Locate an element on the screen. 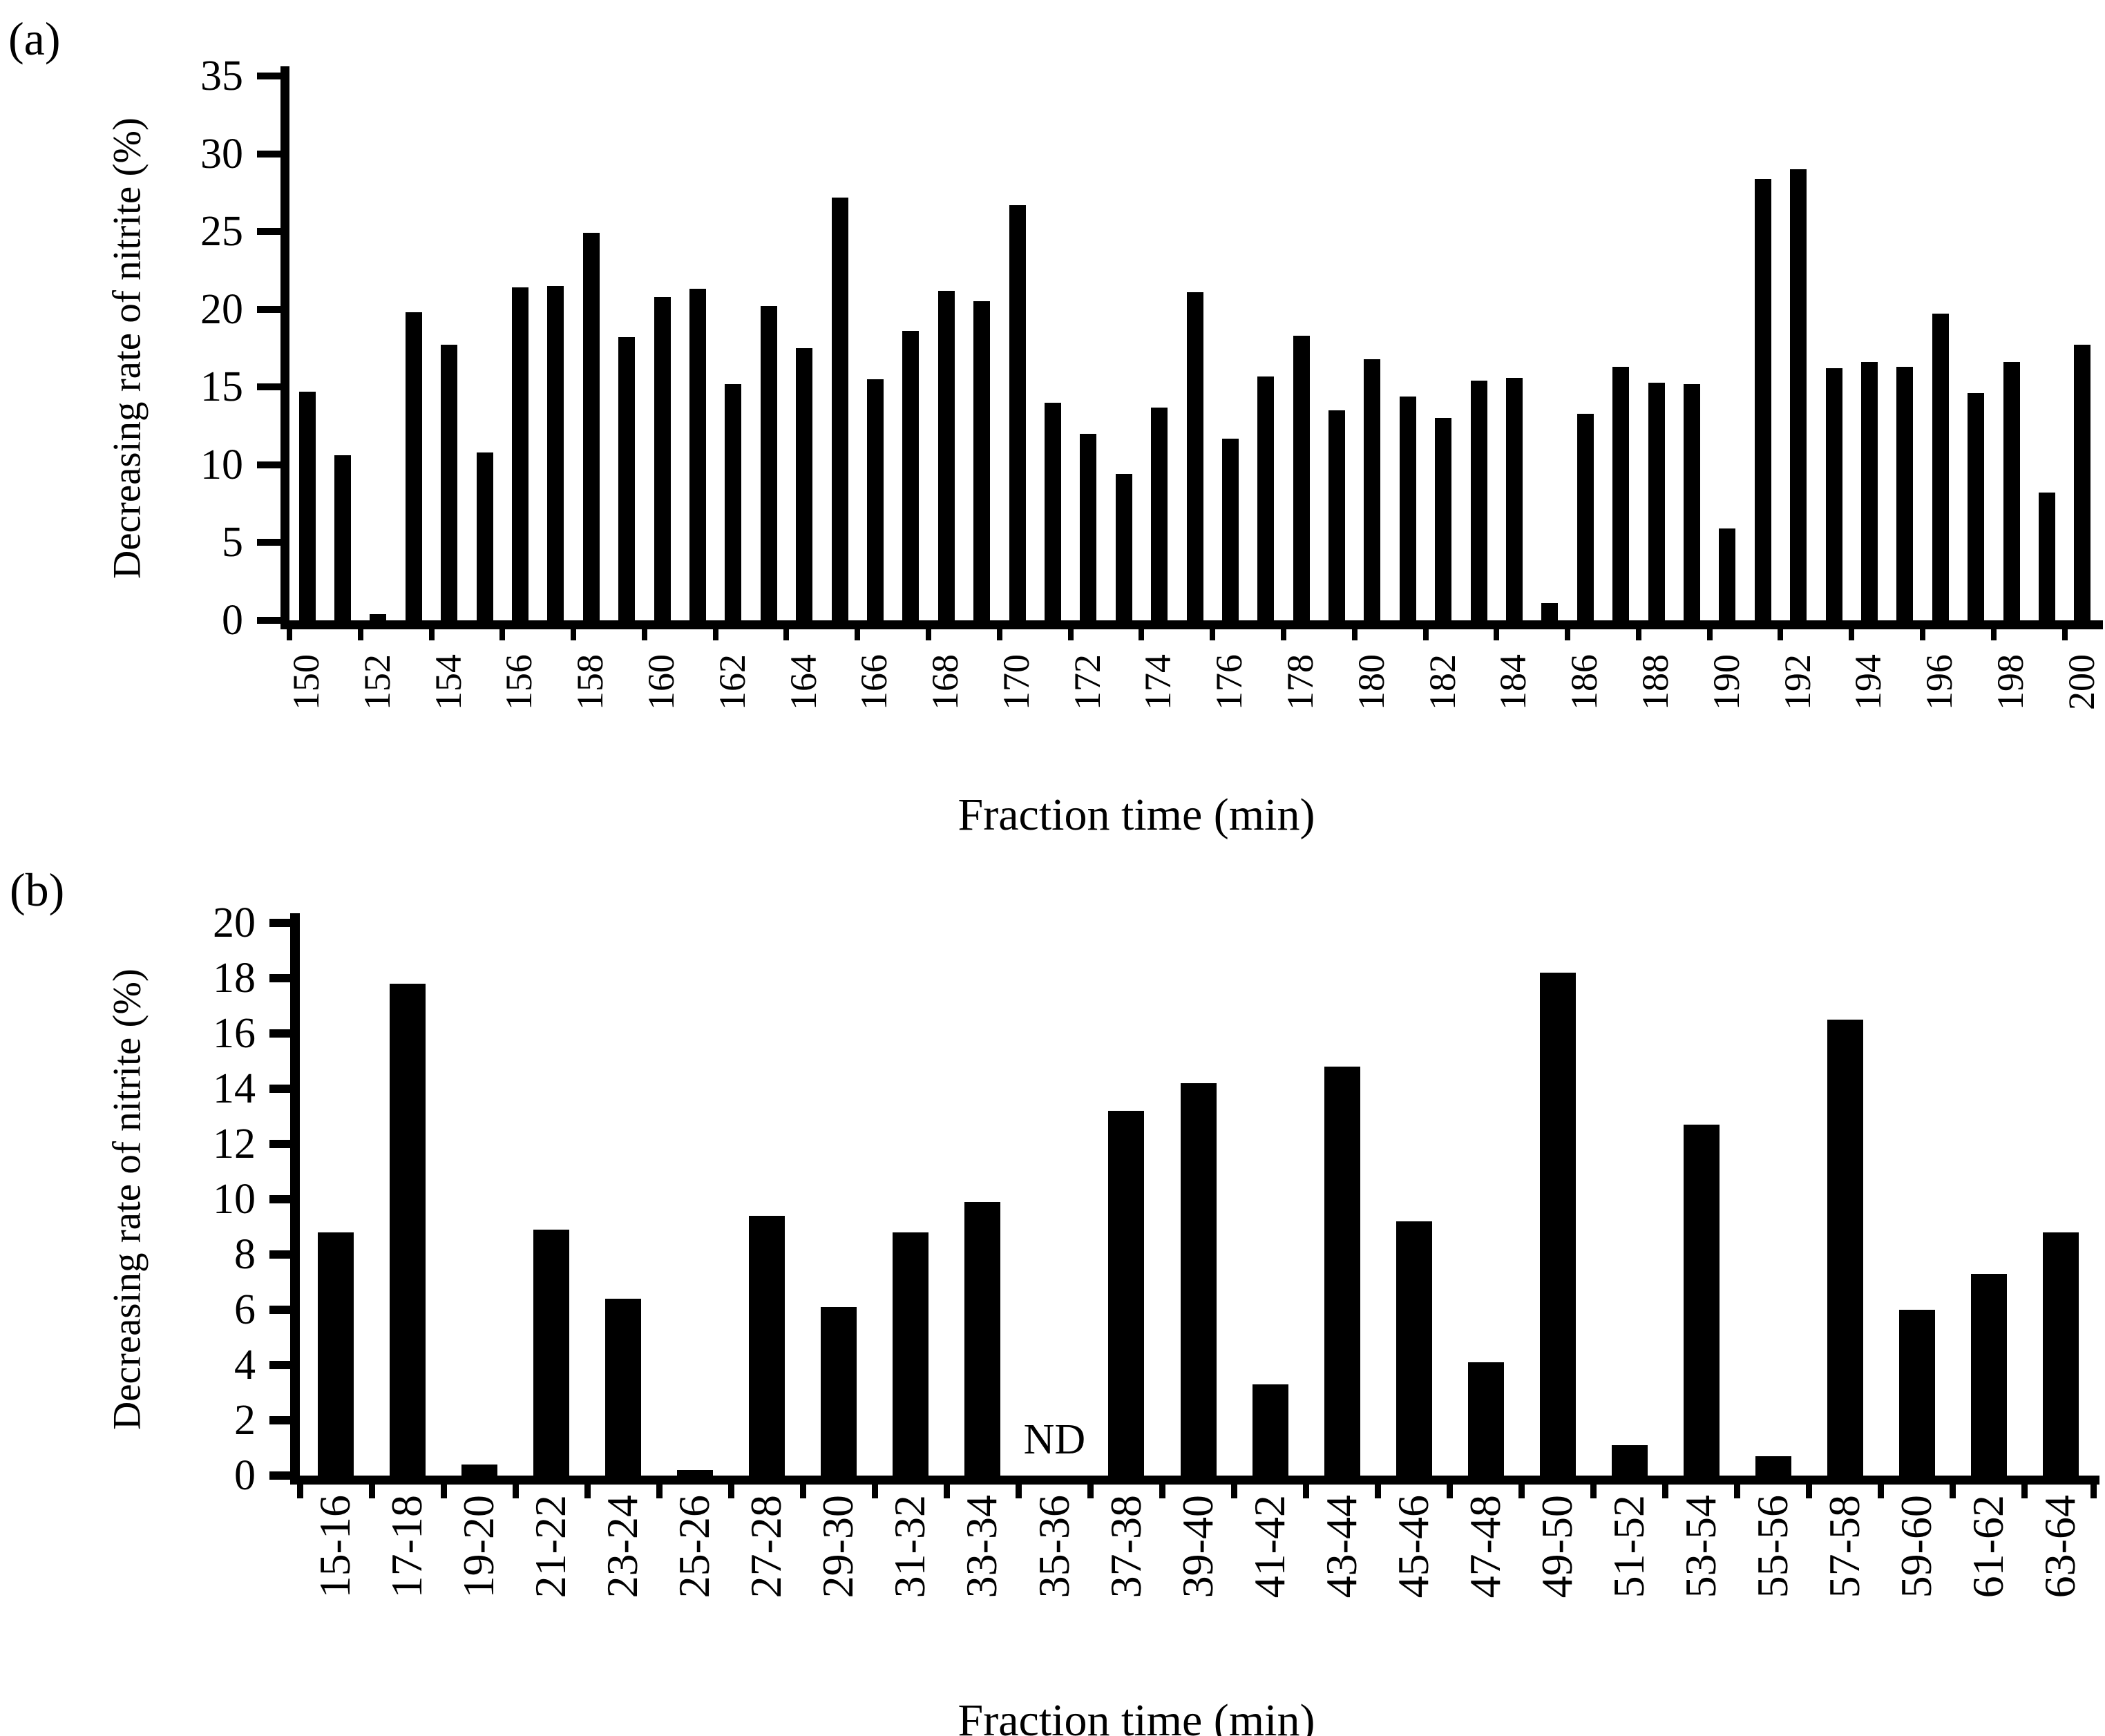 This screenshot has width=2105, height=1736. x-tick-label: 31-32 is located at coordinates (910, 1547).